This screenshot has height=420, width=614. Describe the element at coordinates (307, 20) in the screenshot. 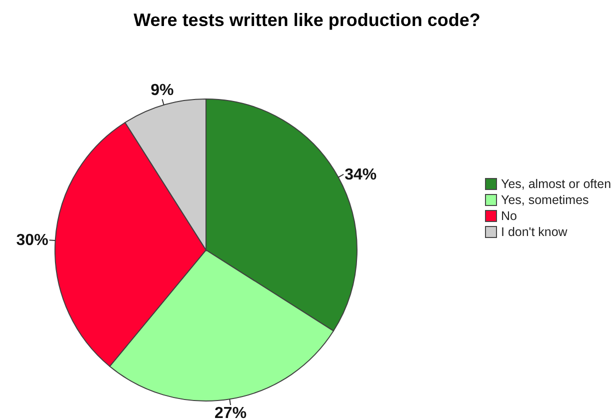

I see `chart-title: Were tests written like production code?` at that location.